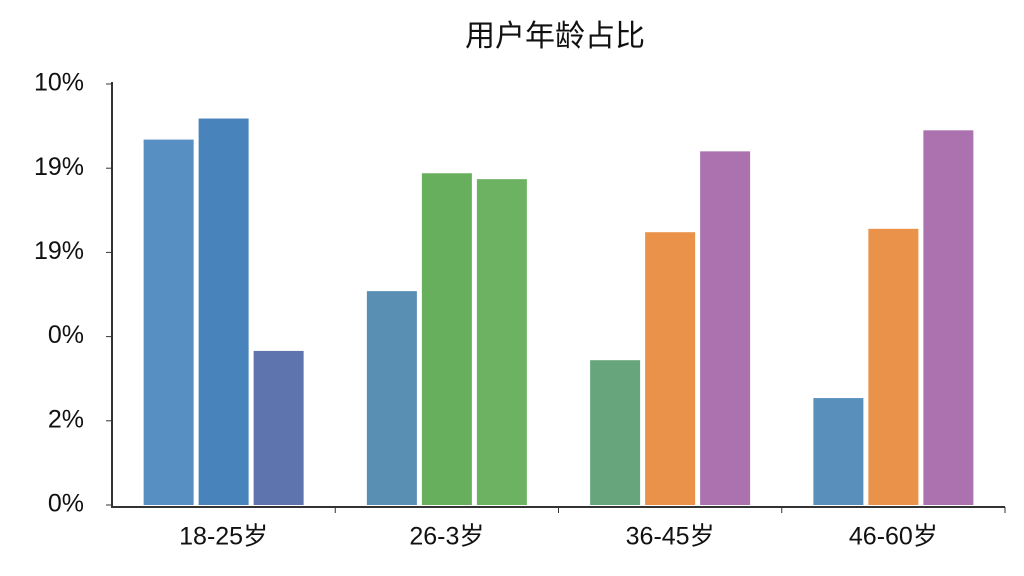 The width and height of the screenshot is (1024, 576). What do you see at coordinates (66, 419) in the screenshot?
I see `y-tick-label: 2%` at bounding box center [66, 419].